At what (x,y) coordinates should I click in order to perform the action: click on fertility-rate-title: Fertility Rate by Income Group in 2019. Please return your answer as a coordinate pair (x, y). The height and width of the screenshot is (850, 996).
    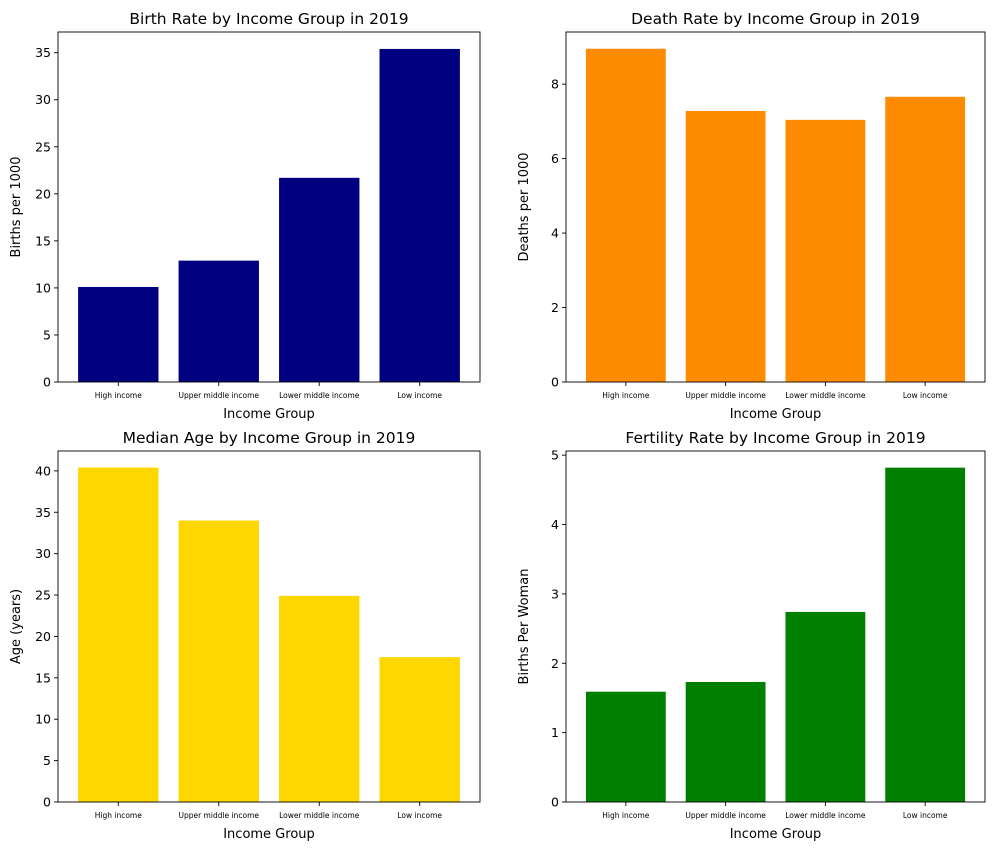
    Looking at the image, I should click on (775, 438).